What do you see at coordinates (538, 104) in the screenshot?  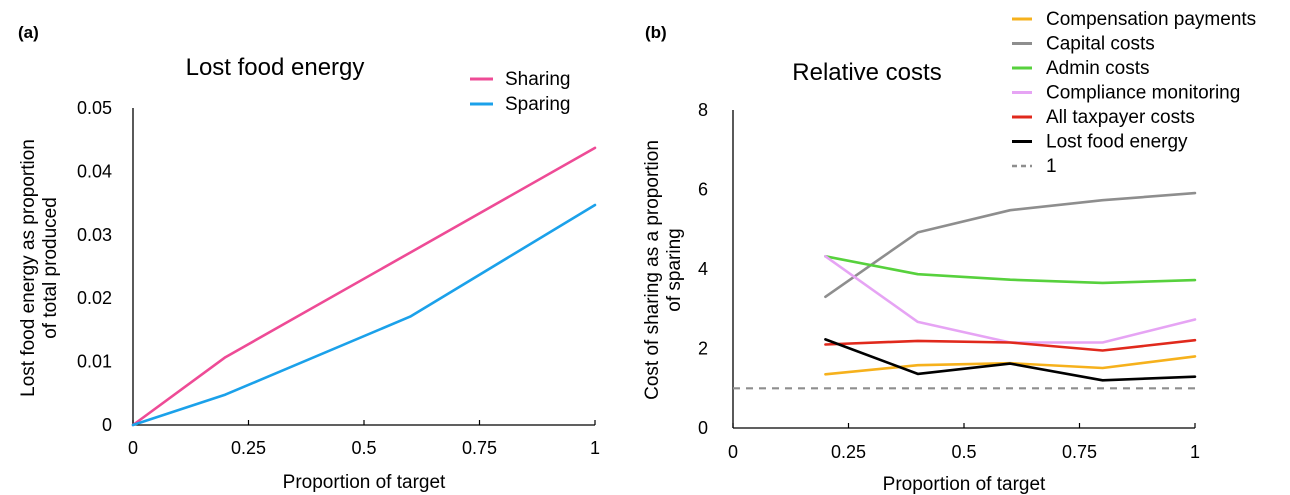 I see `legend-label: Sparing` at bounding box center [538, 104].